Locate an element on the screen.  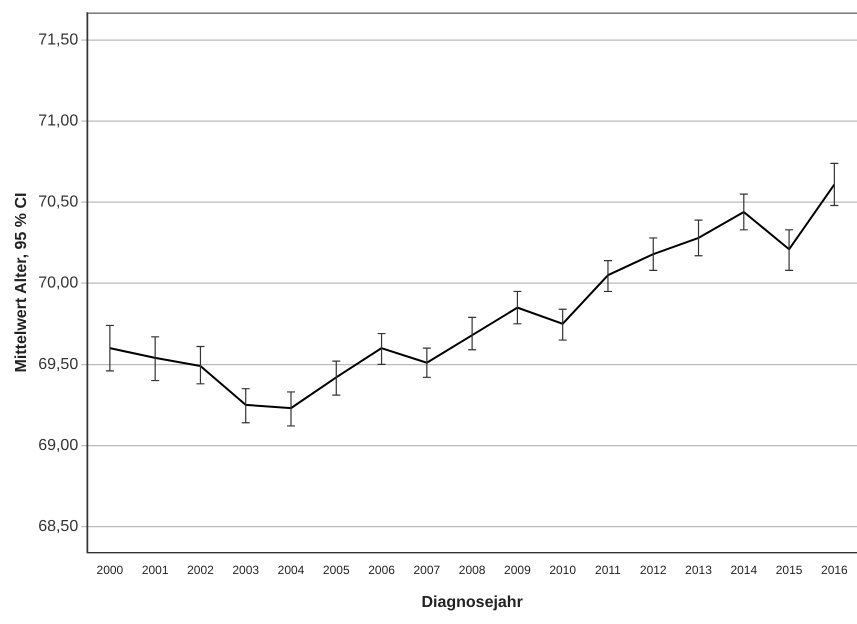
x-tick-label: 2014 is located at coordinates (744, 569).